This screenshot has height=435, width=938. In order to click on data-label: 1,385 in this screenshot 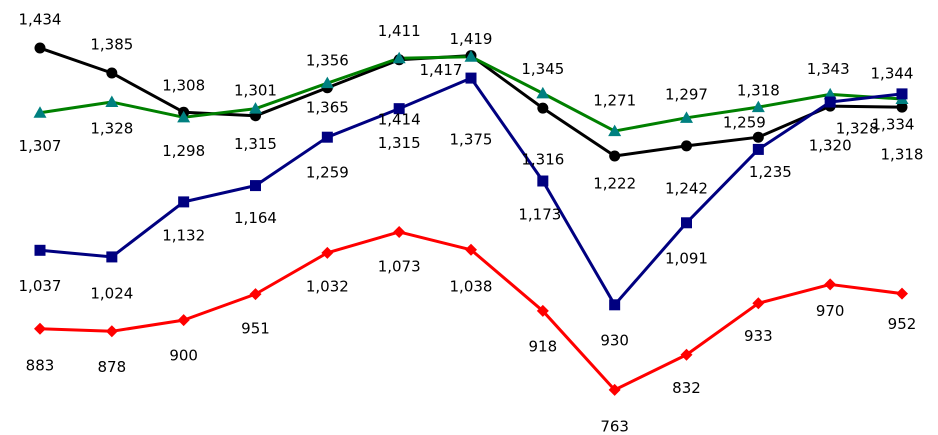, I will do `click(111, 44)`.